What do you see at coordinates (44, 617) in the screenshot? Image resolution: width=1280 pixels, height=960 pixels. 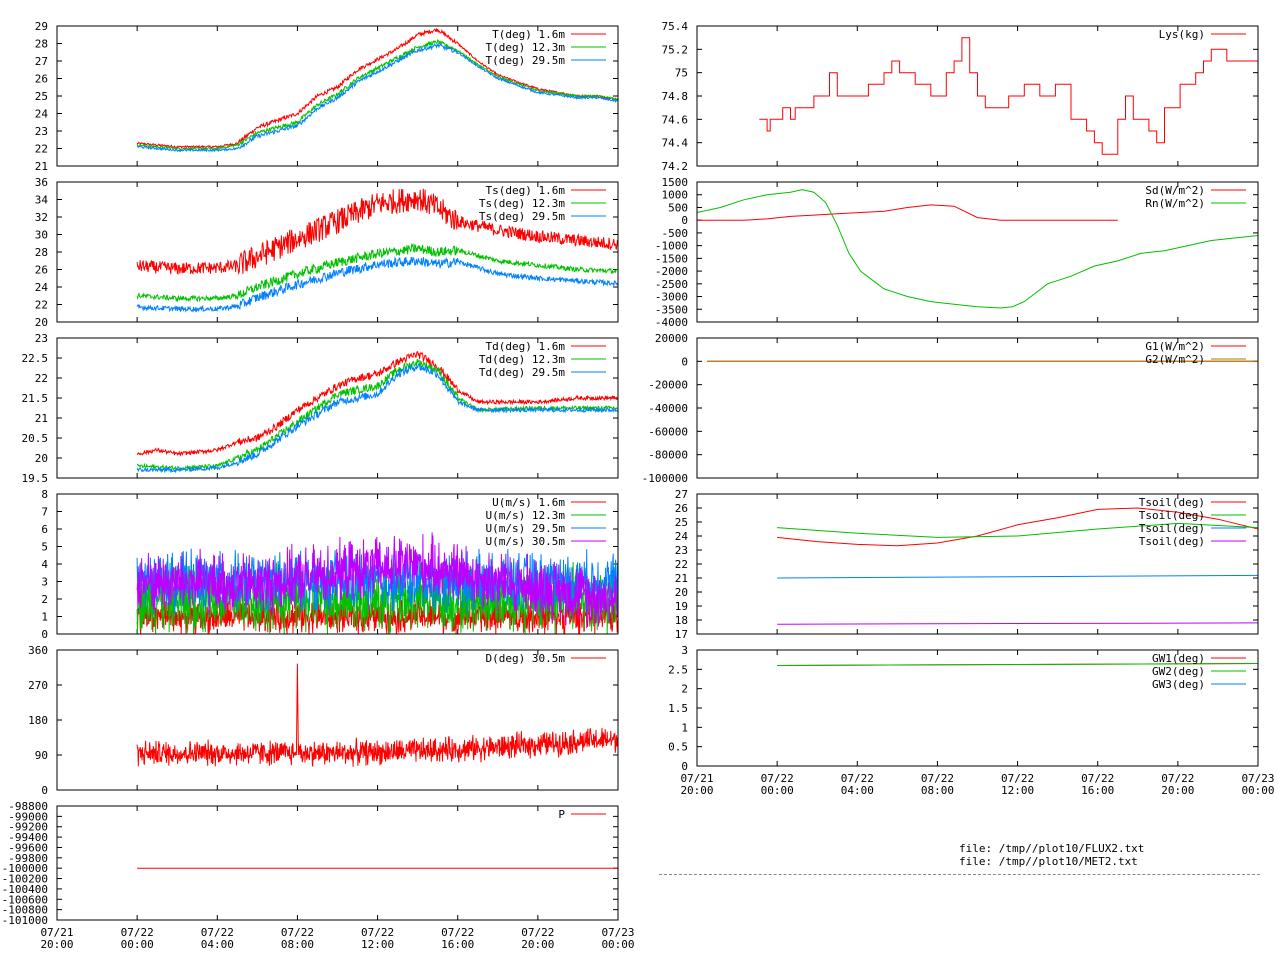 I see `y-tick-label: 1` at bounding box center [44, 617].